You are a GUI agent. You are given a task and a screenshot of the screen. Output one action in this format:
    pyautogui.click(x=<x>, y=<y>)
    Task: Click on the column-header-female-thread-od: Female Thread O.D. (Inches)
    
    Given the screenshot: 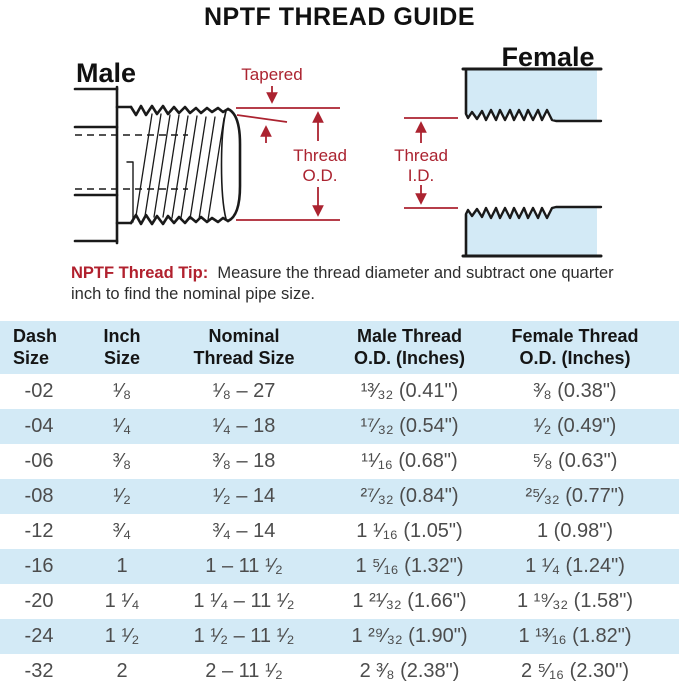 What is the action you would take?
    pyautogui.click(x=588, y=347)
    